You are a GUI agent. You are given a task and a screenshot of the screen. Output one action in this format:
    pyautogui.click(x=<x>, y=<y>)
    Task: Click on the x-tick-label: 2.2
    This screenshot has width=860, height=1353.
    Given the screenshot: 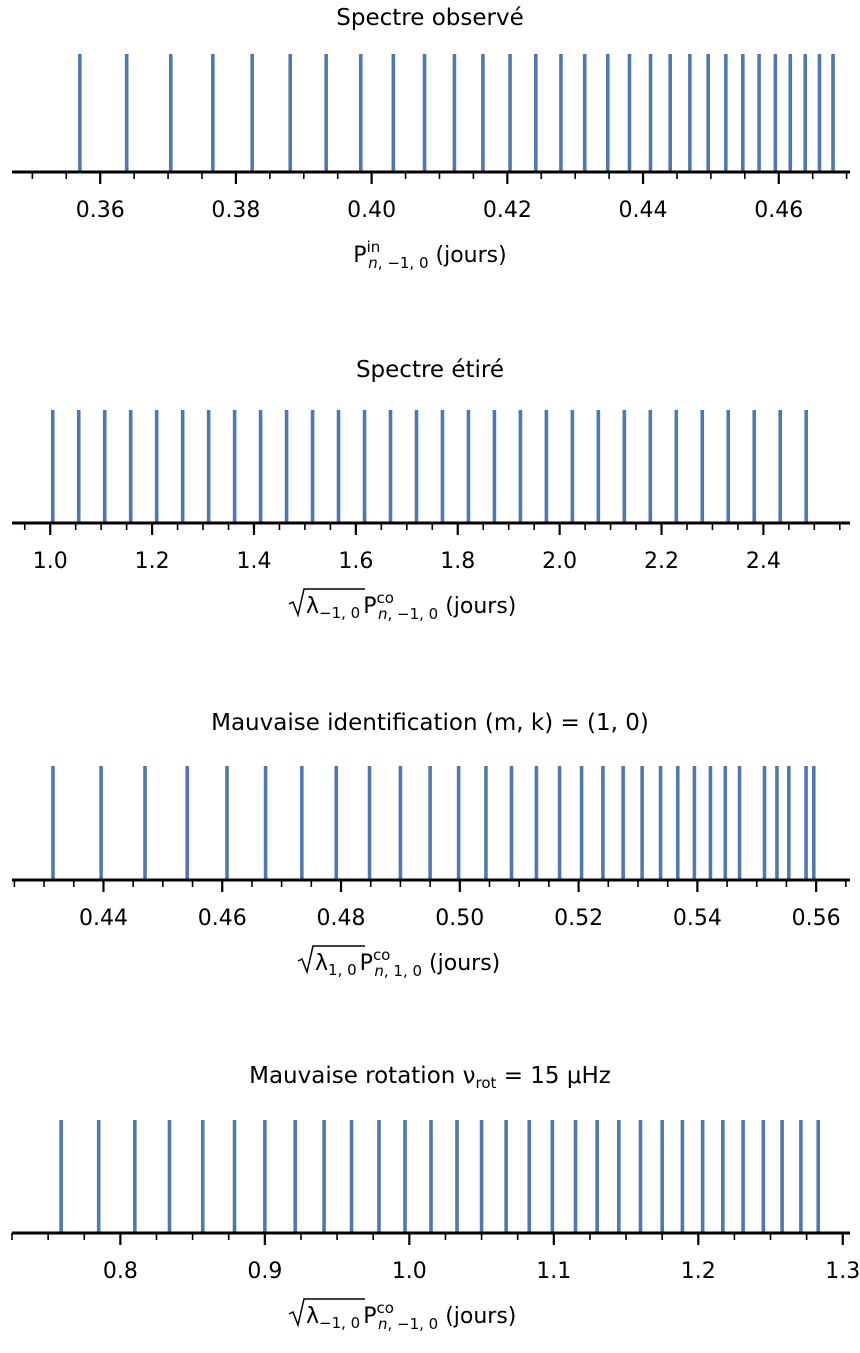 What is the action you would take?
    pyautogui.click(x=661, y=561)
    